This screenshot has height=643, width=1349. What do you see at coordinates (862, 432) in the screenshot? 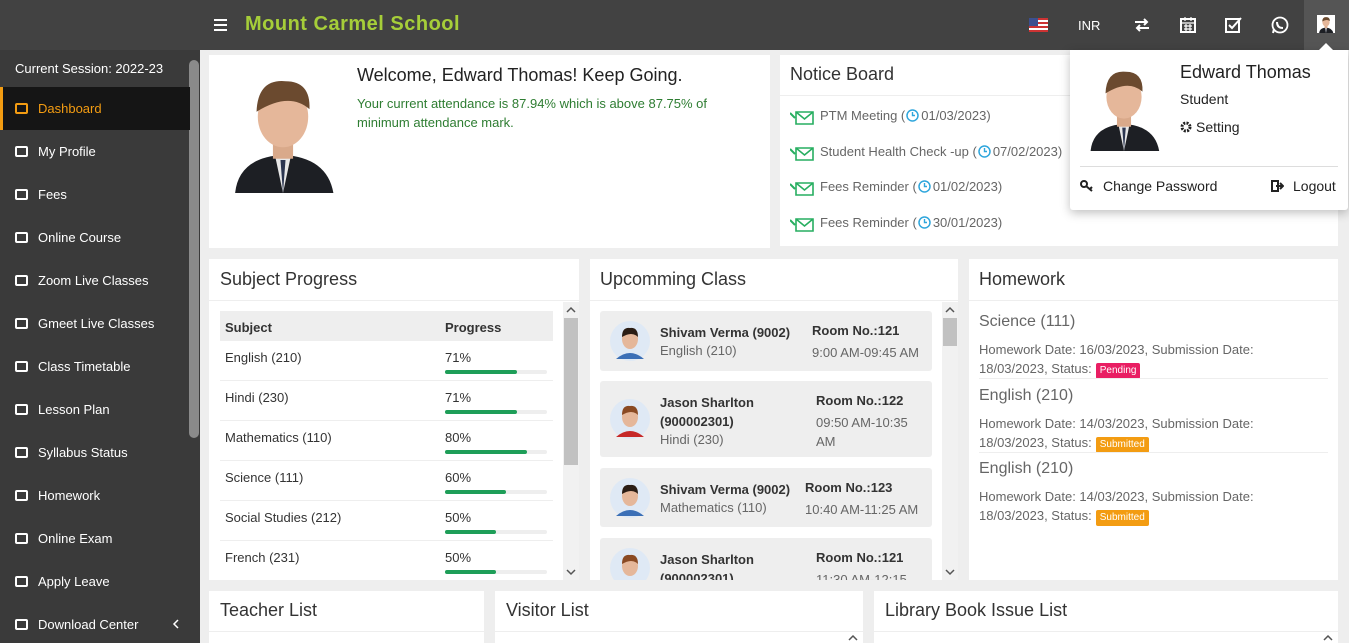
I see `class-time: 09:50 AM-10:35 AM` at bounding box center [862, 432].